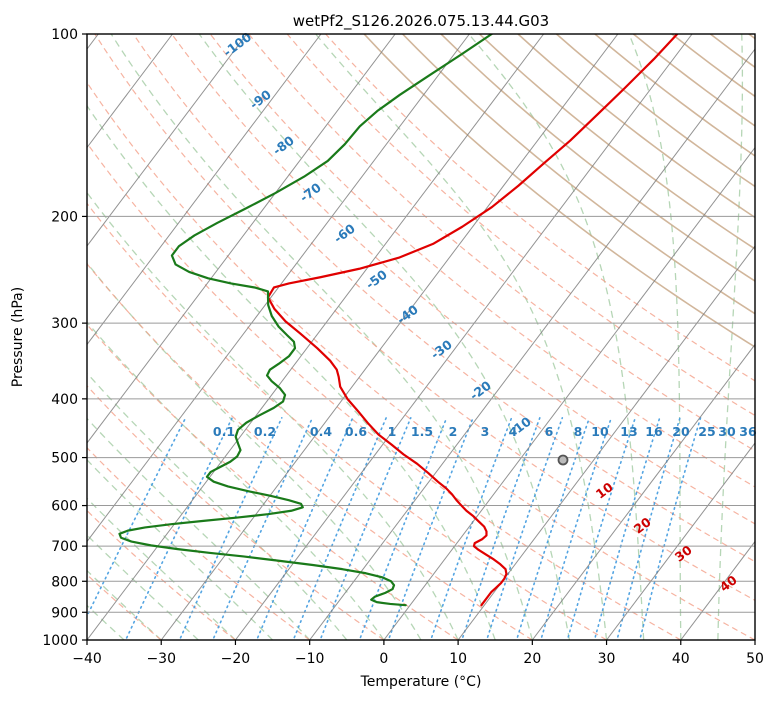 The width and height of the screenshot is (775, 708). What do you see at coordinates (87, 659) in the screenshot?
I see `x-tick-label: −40` at bounding box center [87, 659].